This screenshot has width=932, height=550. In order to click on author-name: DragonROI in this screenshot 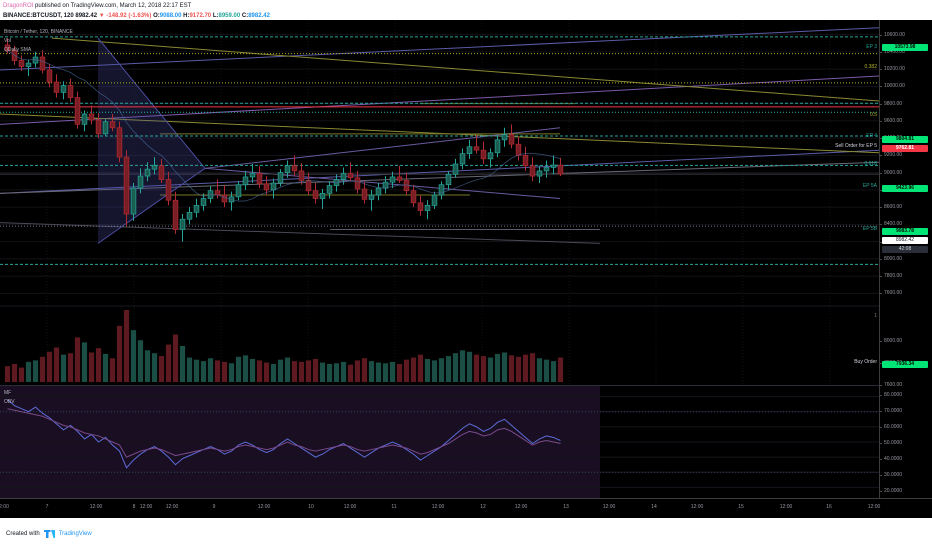, I will do `click(18, 6)`.